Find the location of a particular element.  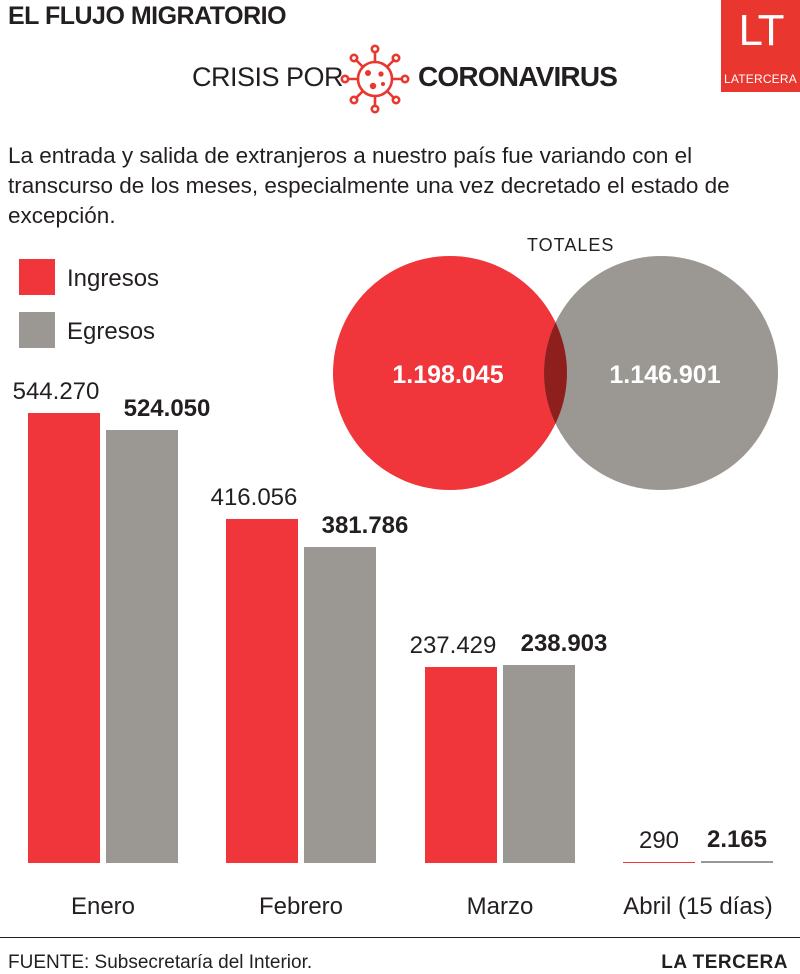

value-label-egresos-3: 2.165 is located at coordinates (737, 840).